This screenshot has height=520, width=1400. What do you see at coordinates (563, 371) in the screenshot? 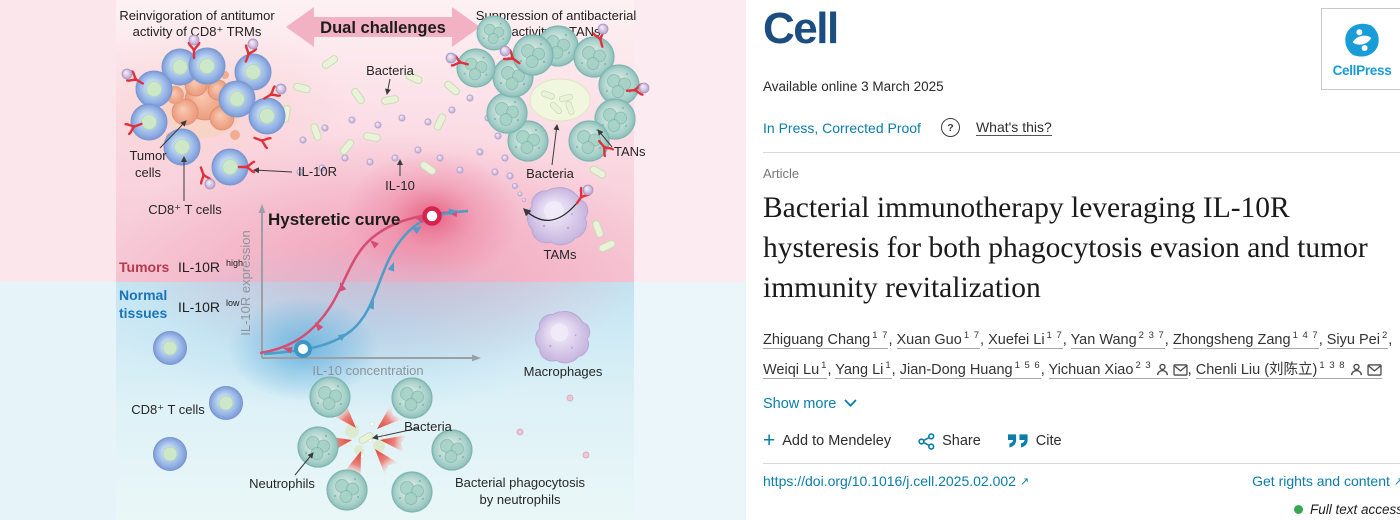
I see `macrophages-label: Macrophages` at bounding box center [563, 371].